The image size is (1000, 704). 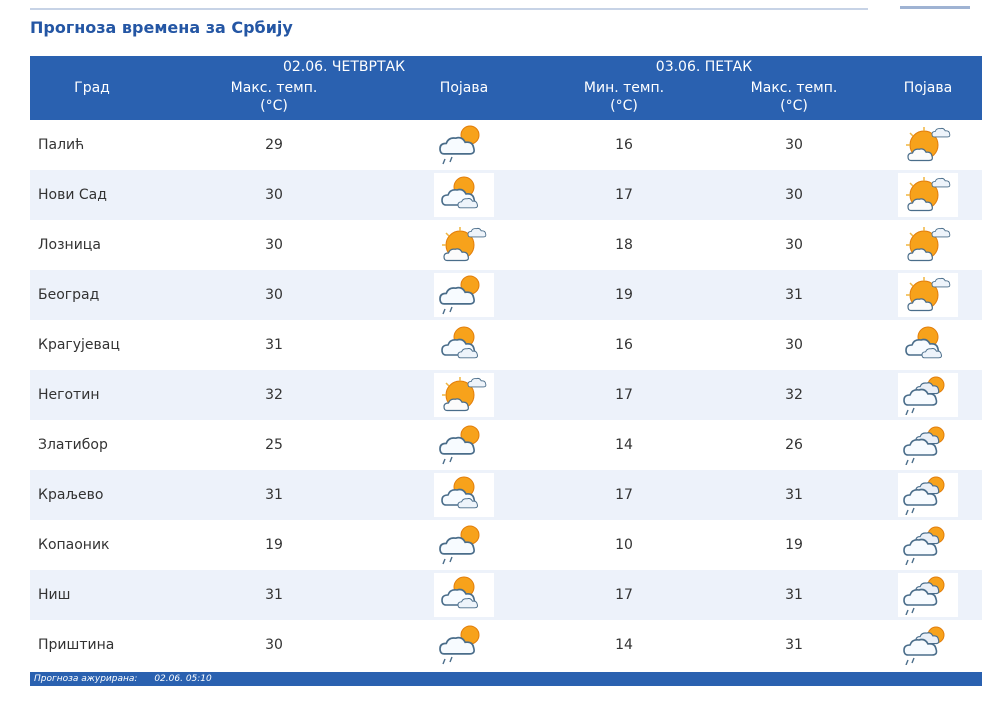 I want to click on page-title: Прогноза времена за Србију, so click(x=161, y=27).